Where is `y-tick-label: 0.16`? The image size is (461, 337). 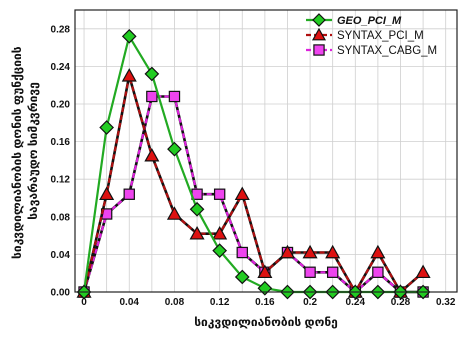 y-tick-label: 0.16 is located at coordinates (61, 142).